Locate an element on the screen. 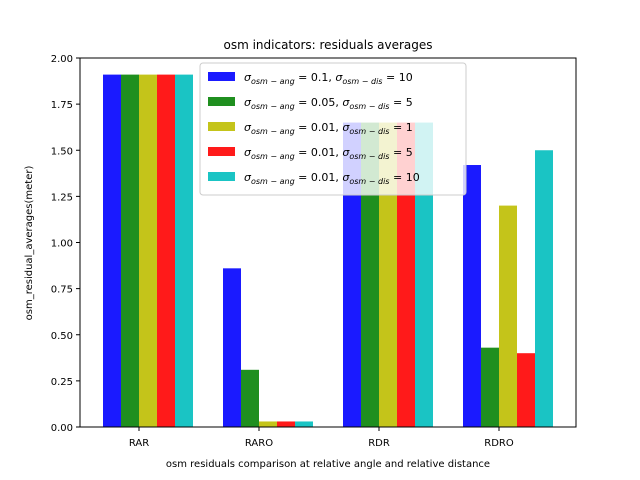 This screenshot has width=640, height=480. legend-label-series-3: σosm − ang = 0.01, σosm − dis = 1 is located at coordinates (328, 128).